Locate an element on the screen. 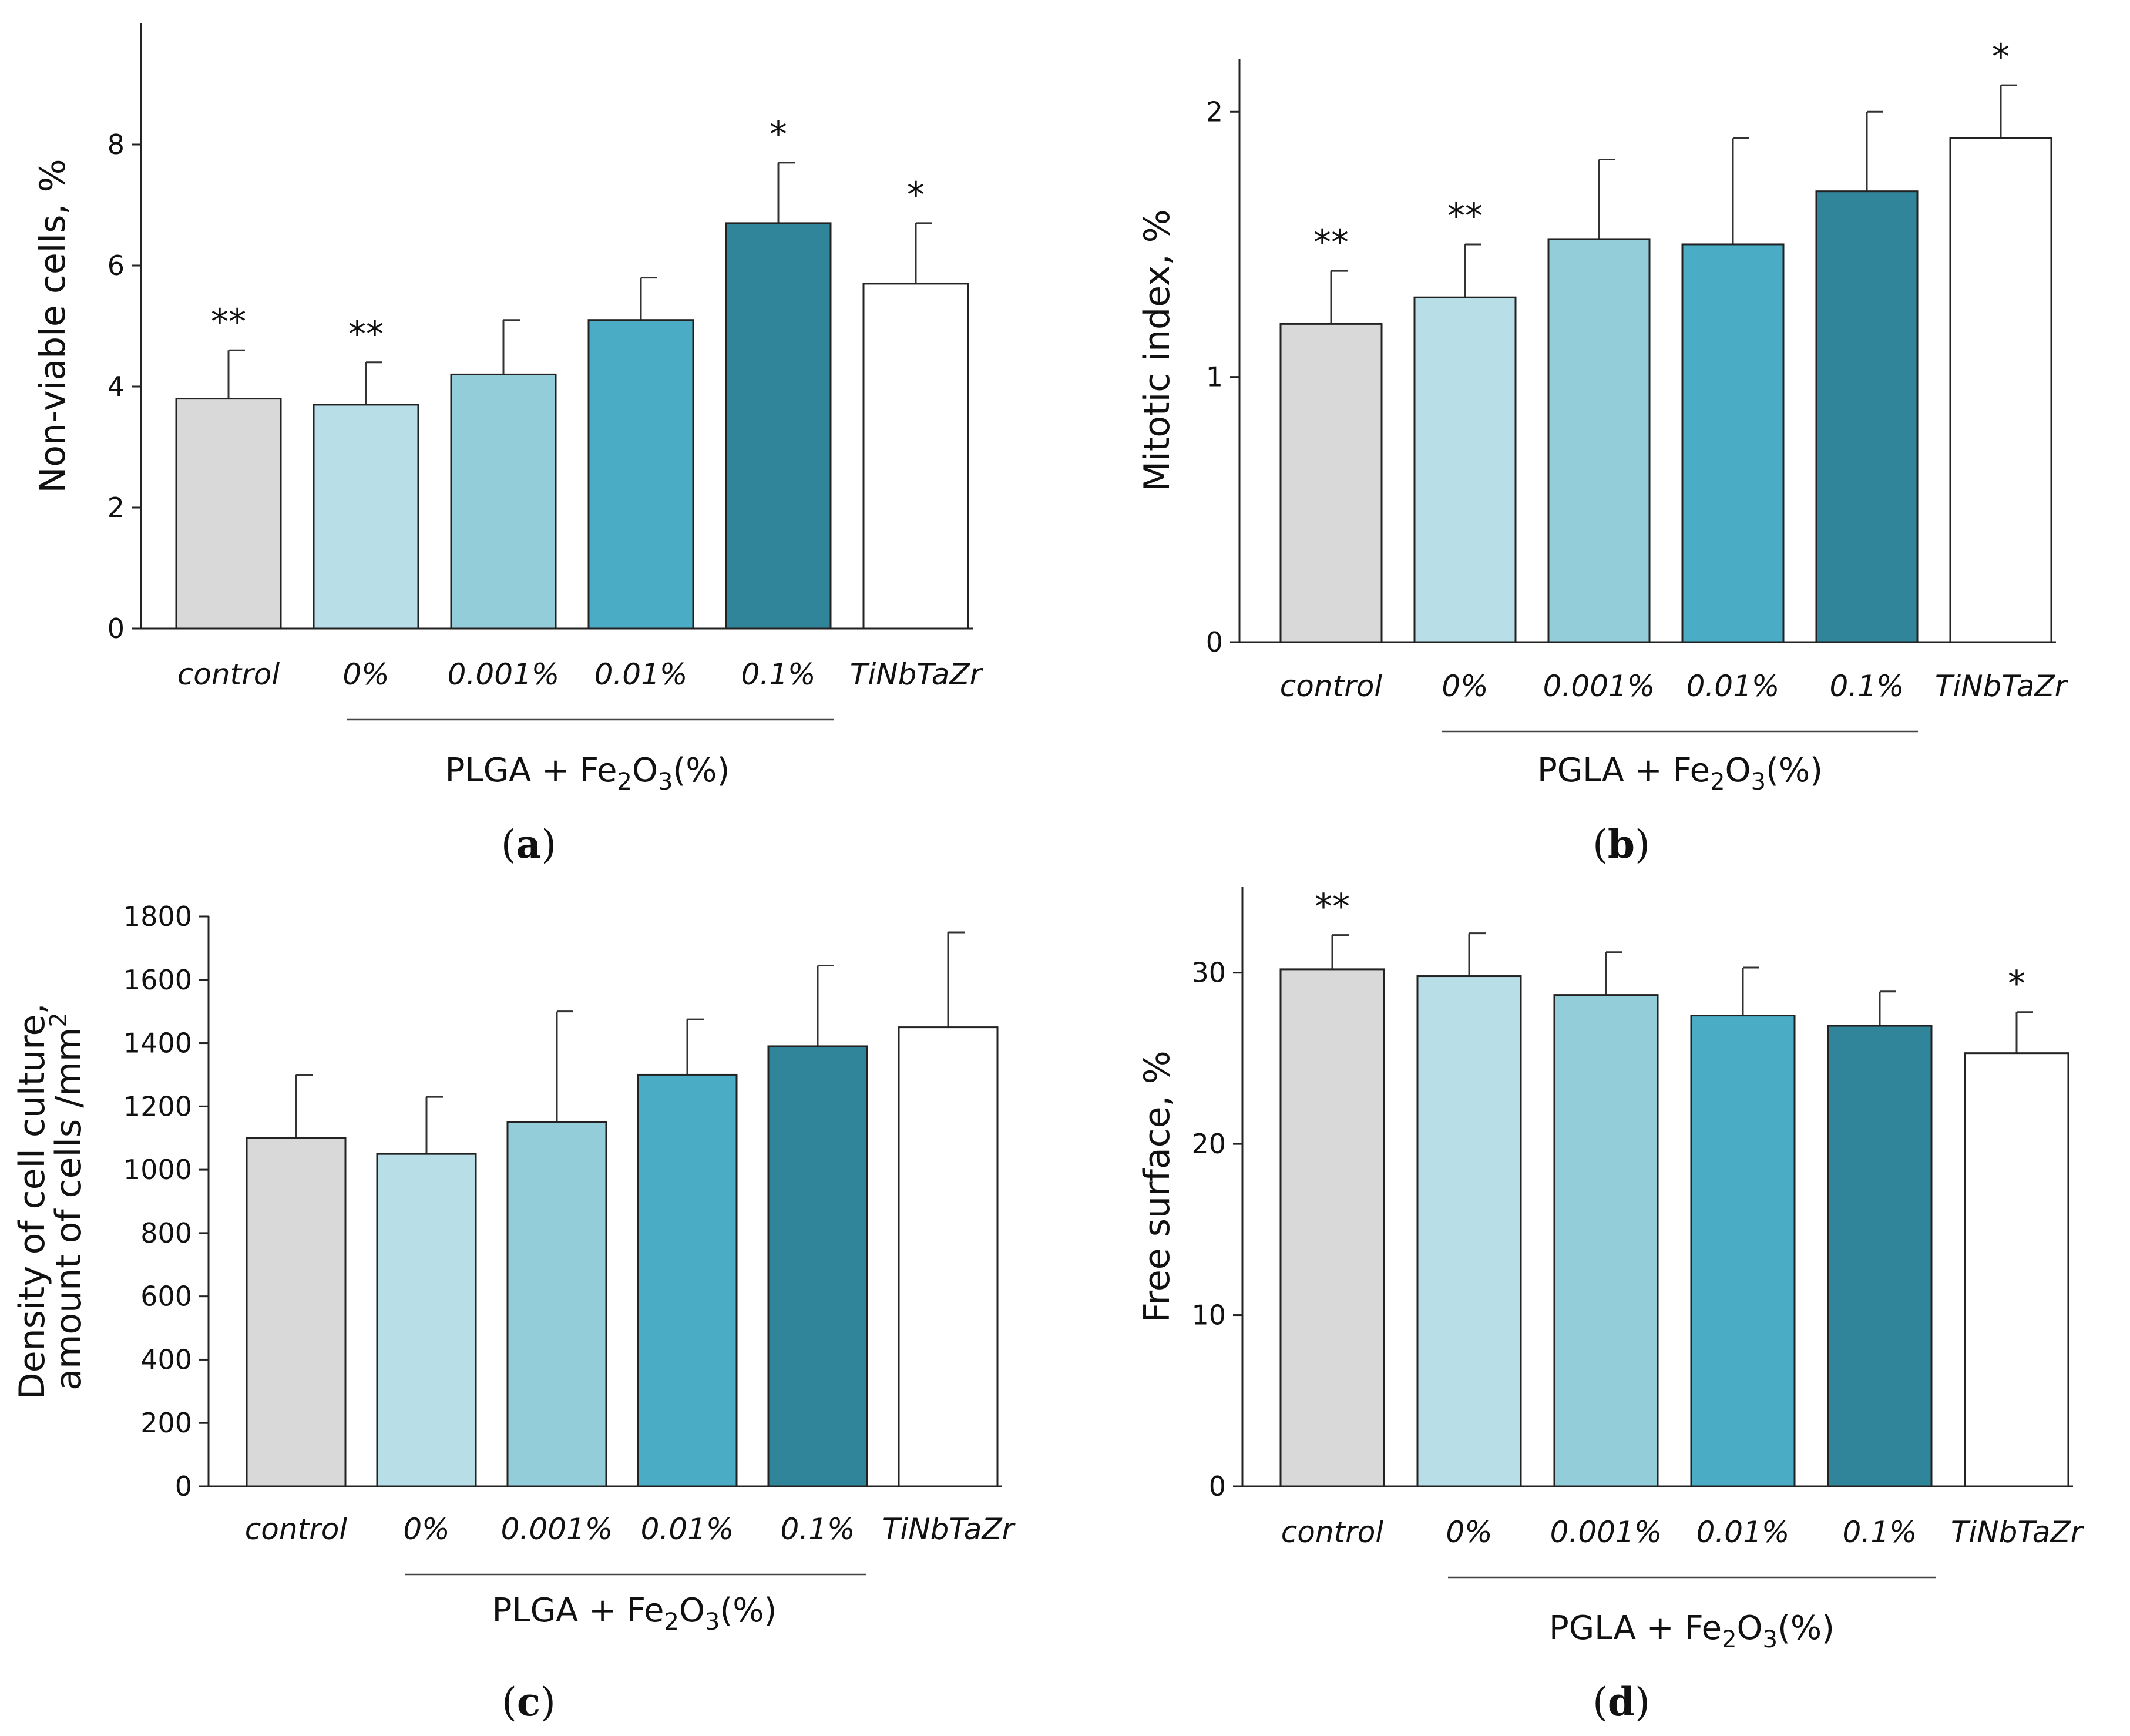  panel-label: (b) is located at coordinates (1622, 844).